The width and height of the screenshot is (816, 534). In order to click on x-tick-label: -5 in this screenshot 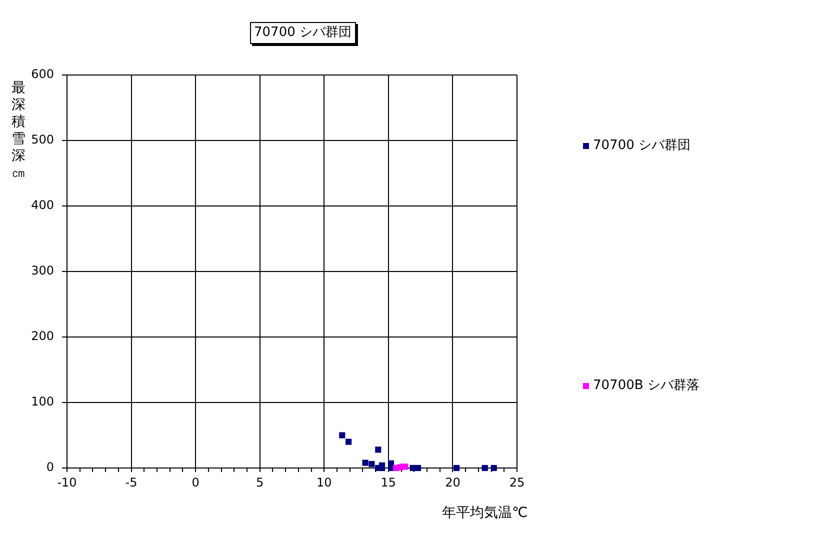, I will do `click(131, 482)`.